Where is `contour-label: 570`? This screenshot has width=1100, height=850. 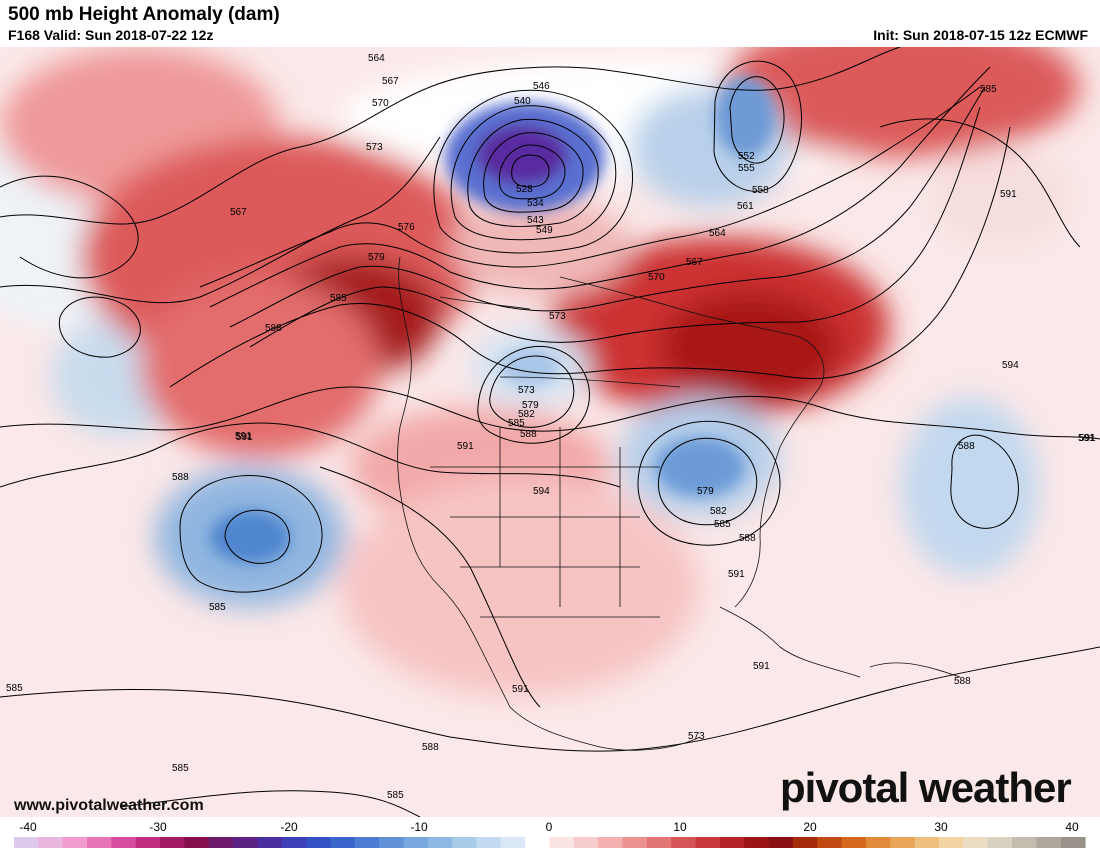
contour-label: 570 is located at coordinates (380, 103).